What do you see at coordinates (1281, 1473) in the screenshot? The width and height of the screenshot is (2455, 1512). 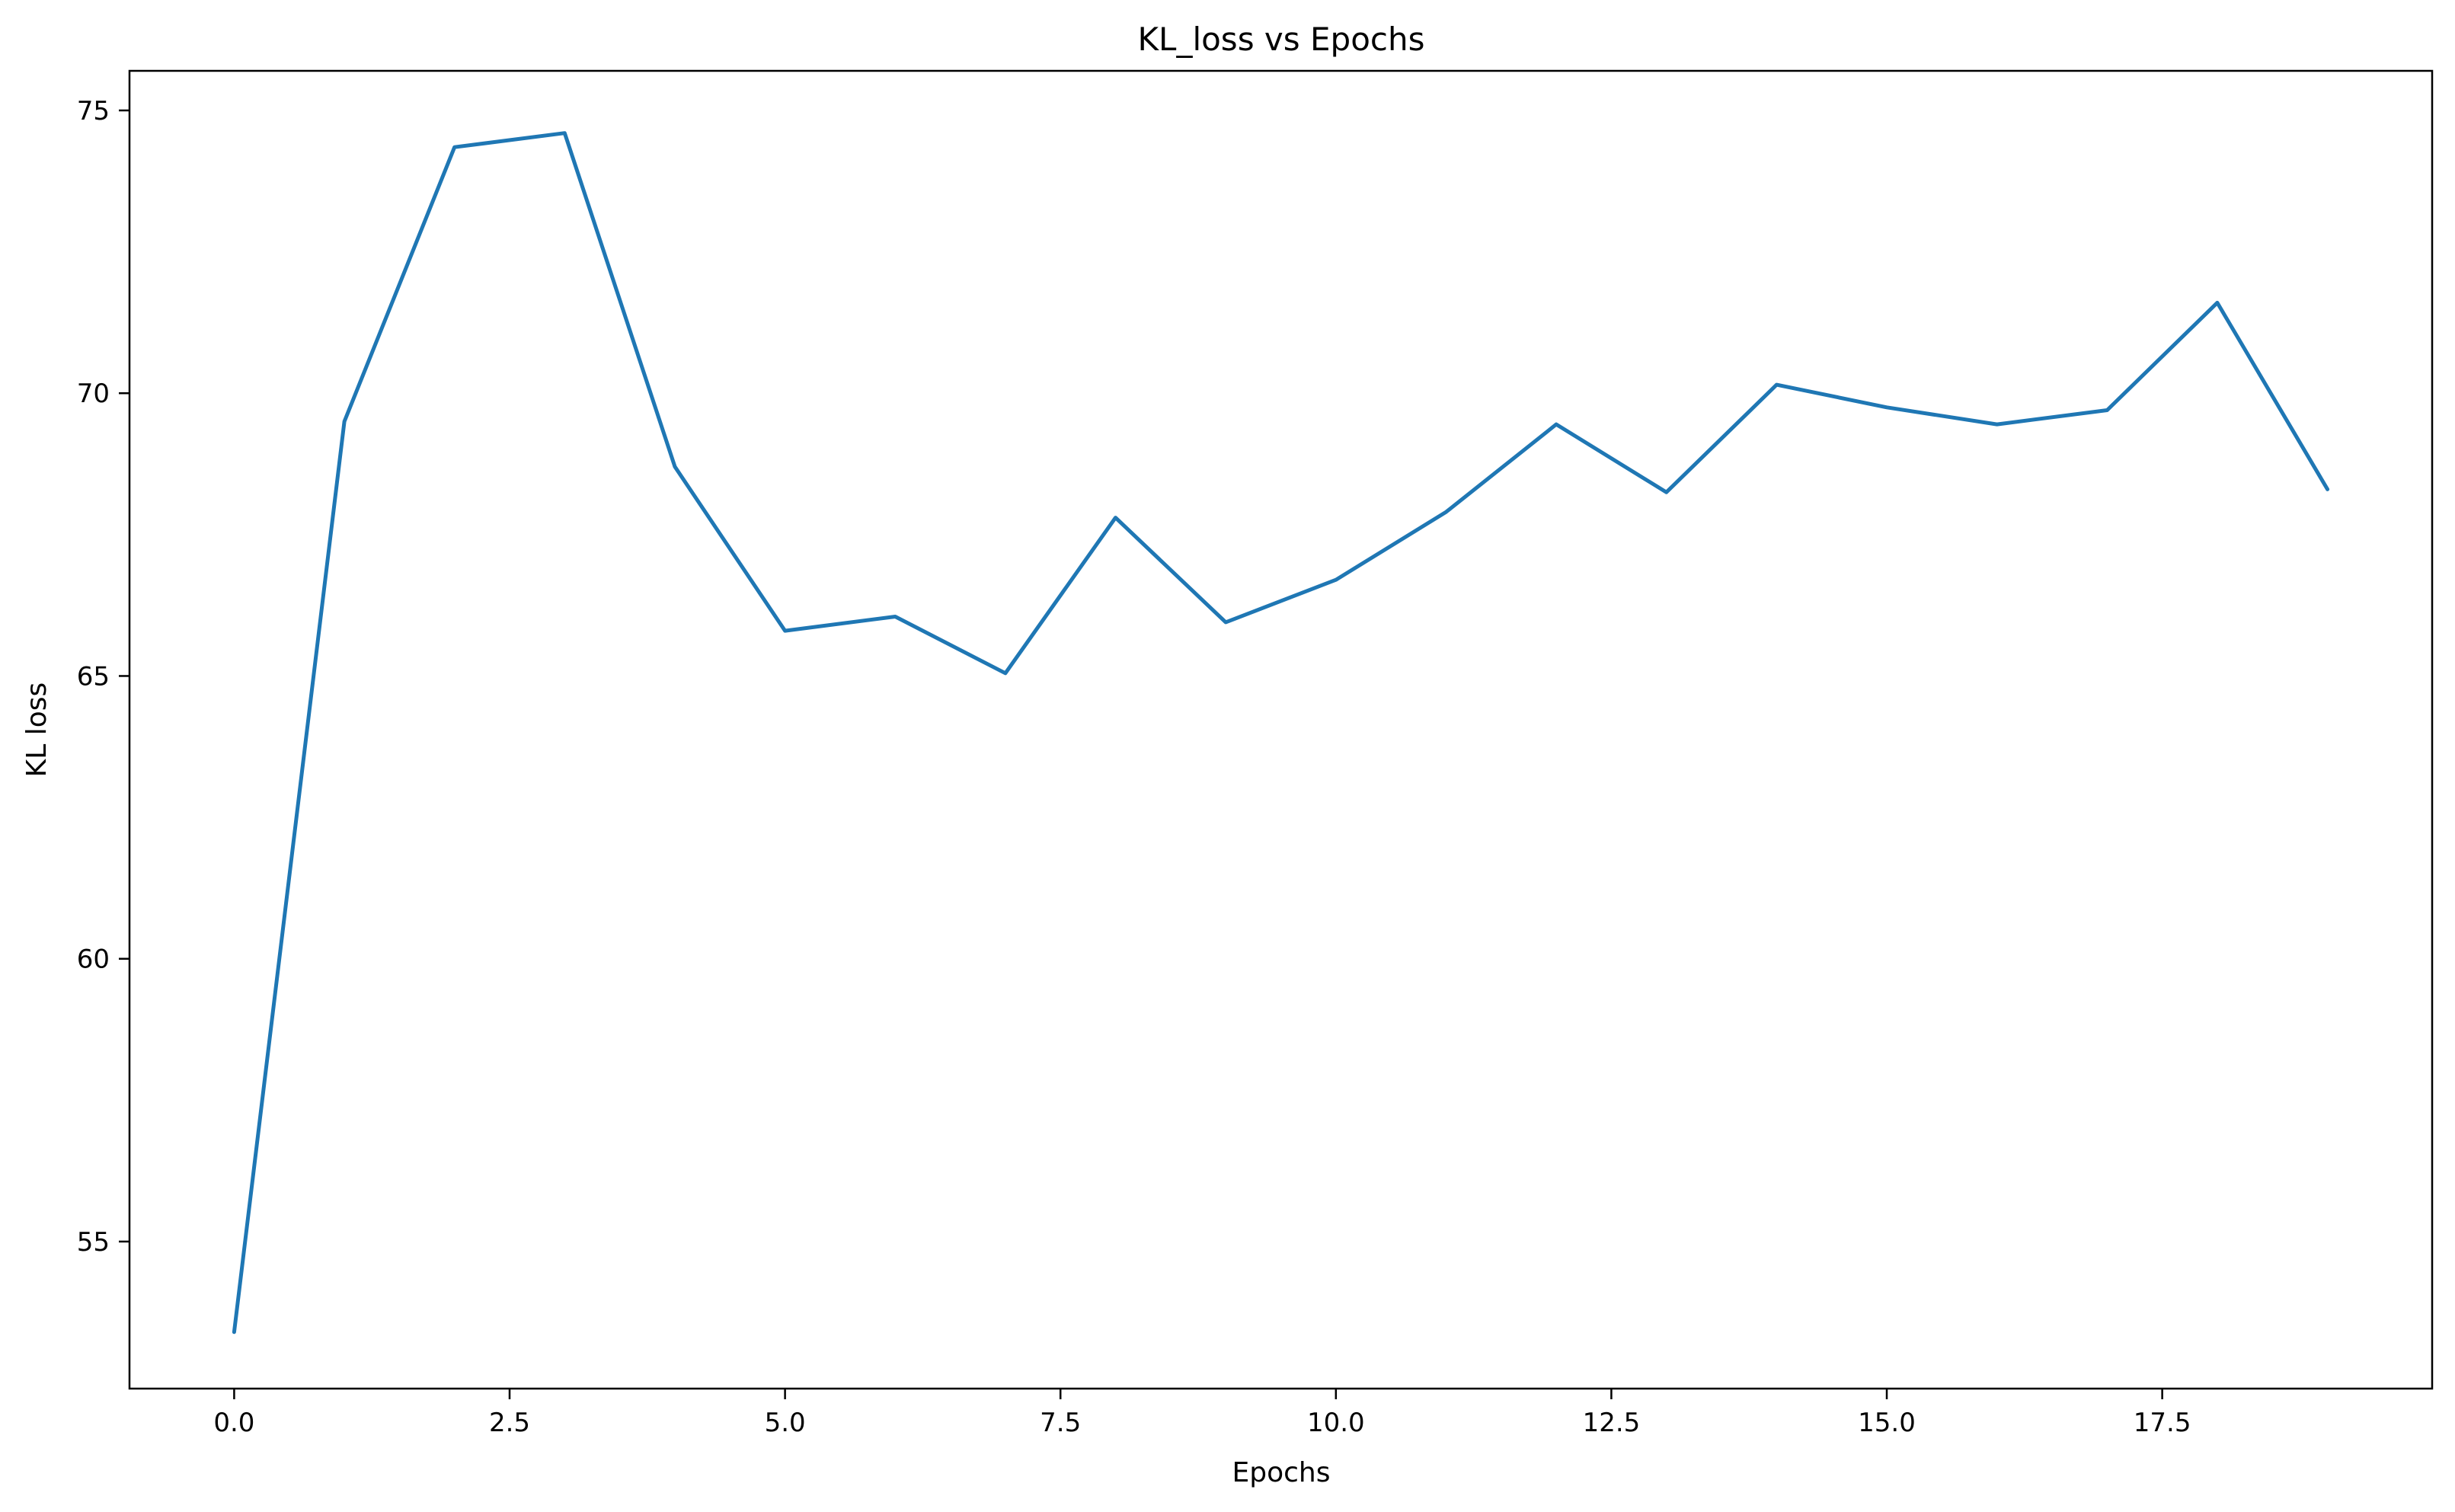 I see `x-axis-label: Epochs` at bounding box center [1281, 1473].